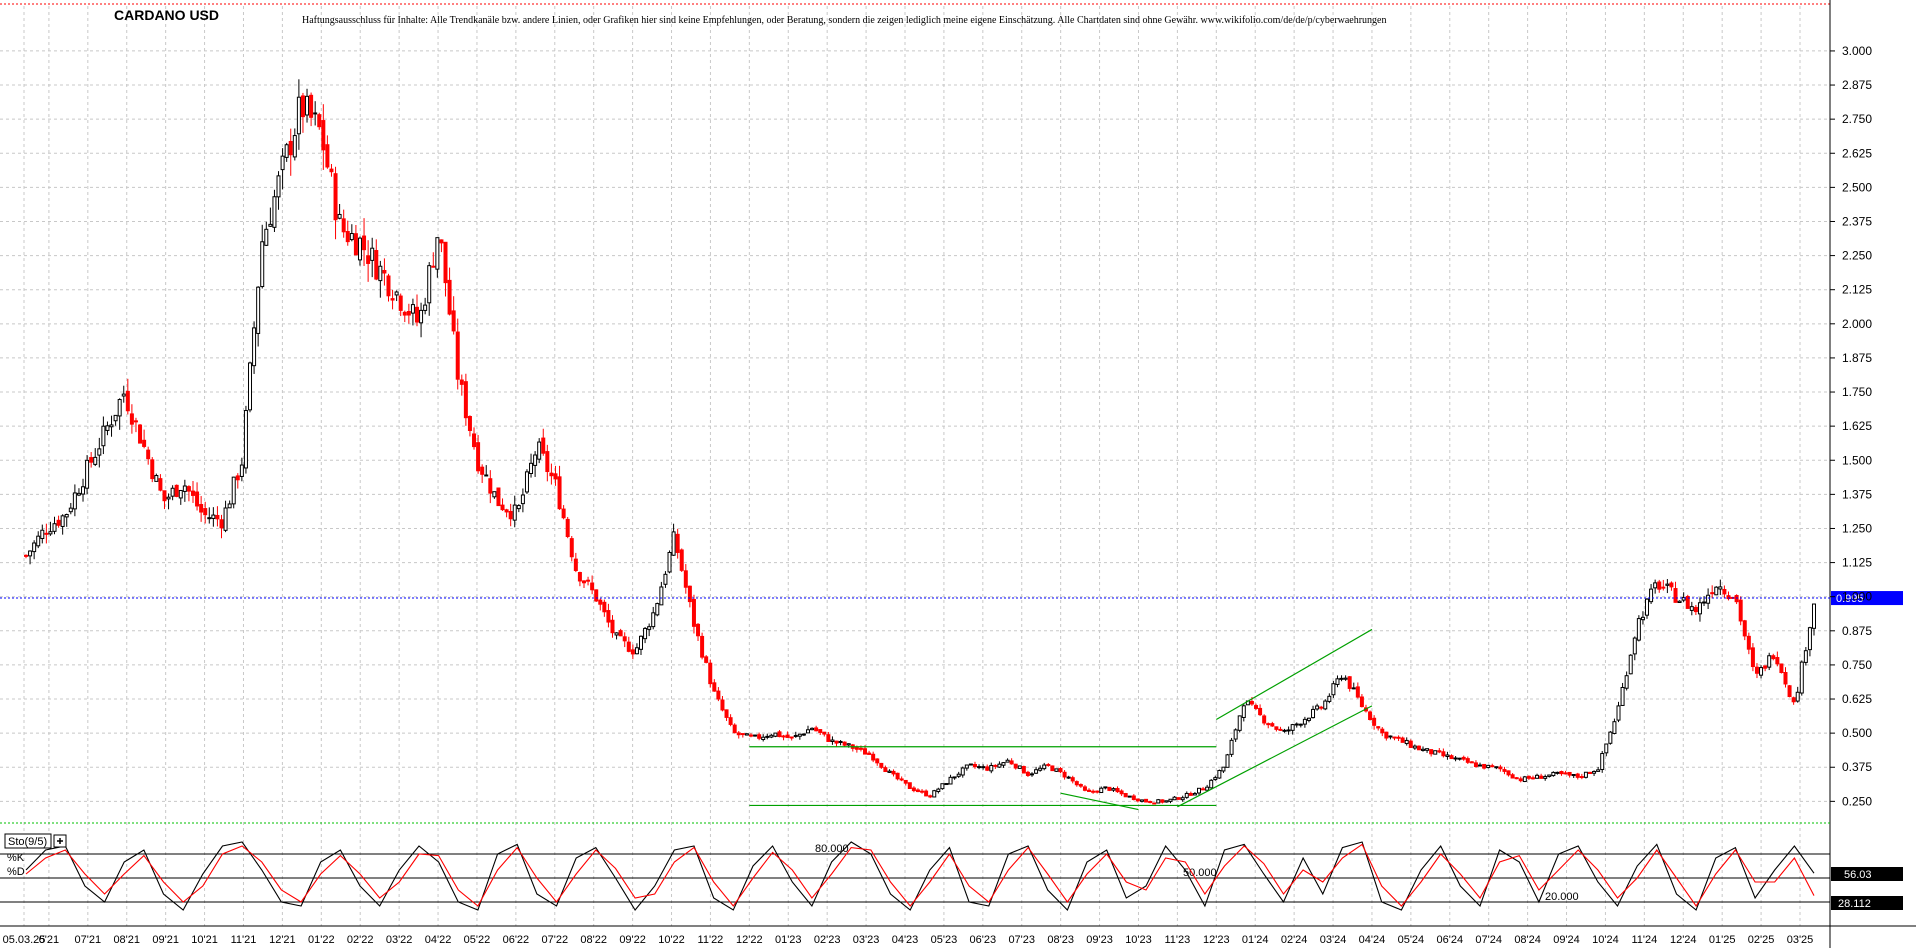  Describe the element at coordinates (1800, 940) in the screenshot. I see `x-tick-label: 03'25` at that location.